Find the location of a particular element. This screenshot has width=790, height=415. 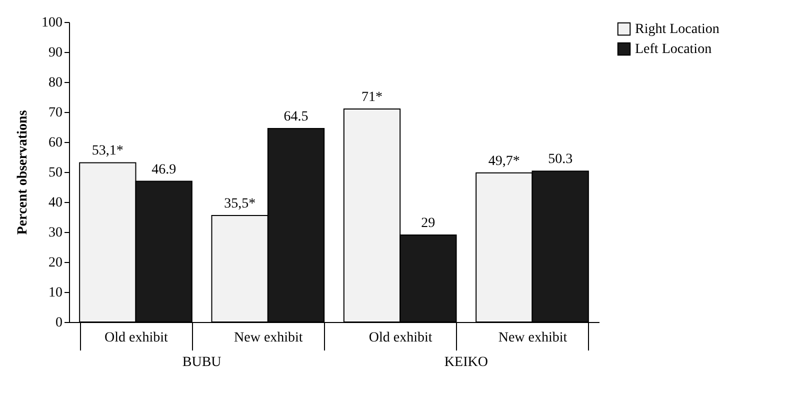

y-tick-label: 60 is located at coordinates (55, 143).